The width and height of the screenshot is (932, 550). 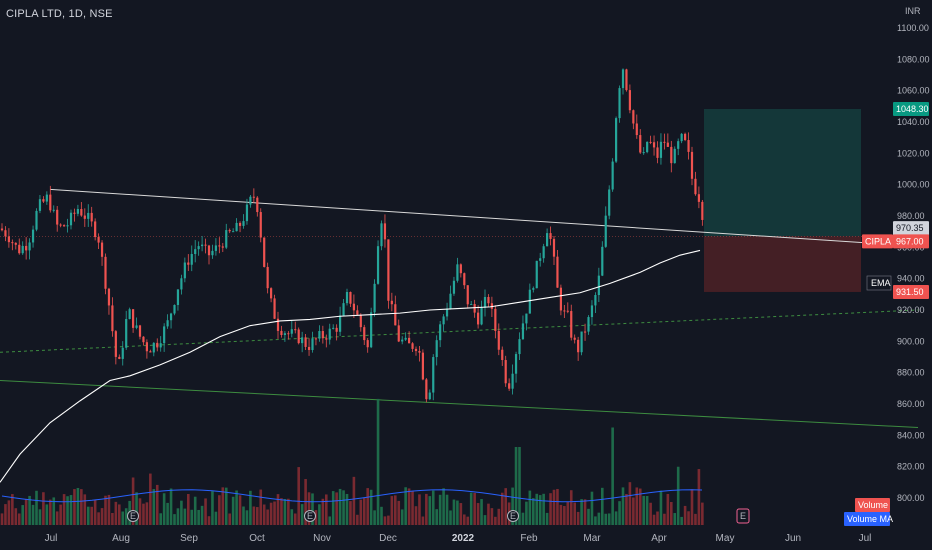 I want to click on y-tick-label: 920.00, so click(x=911, y=310).